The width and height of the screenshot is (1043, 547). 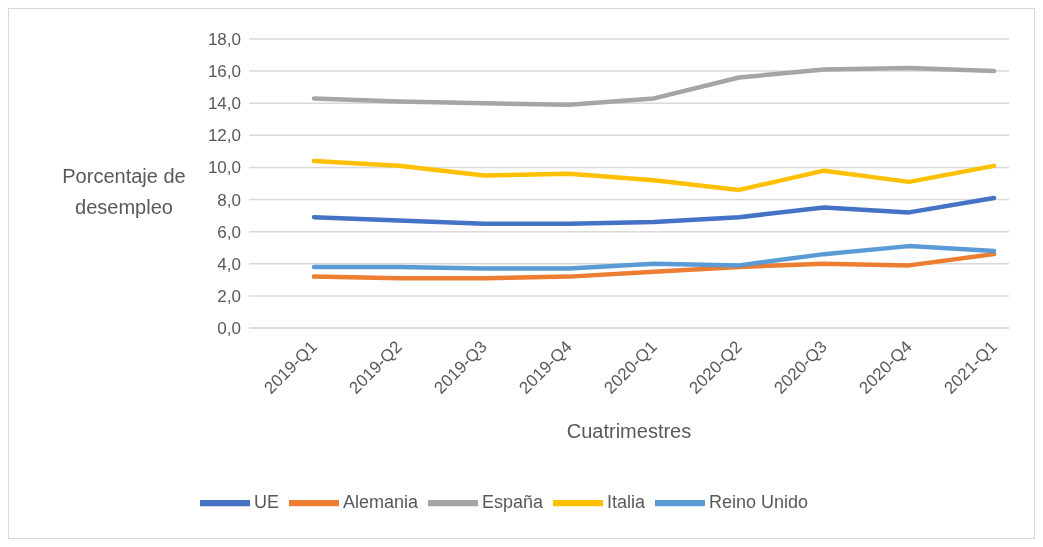 What do you see at coordinates (224, 40) in the screenshot?
I see `y-tick-label: 18,0` at bounding box center [224, 40].